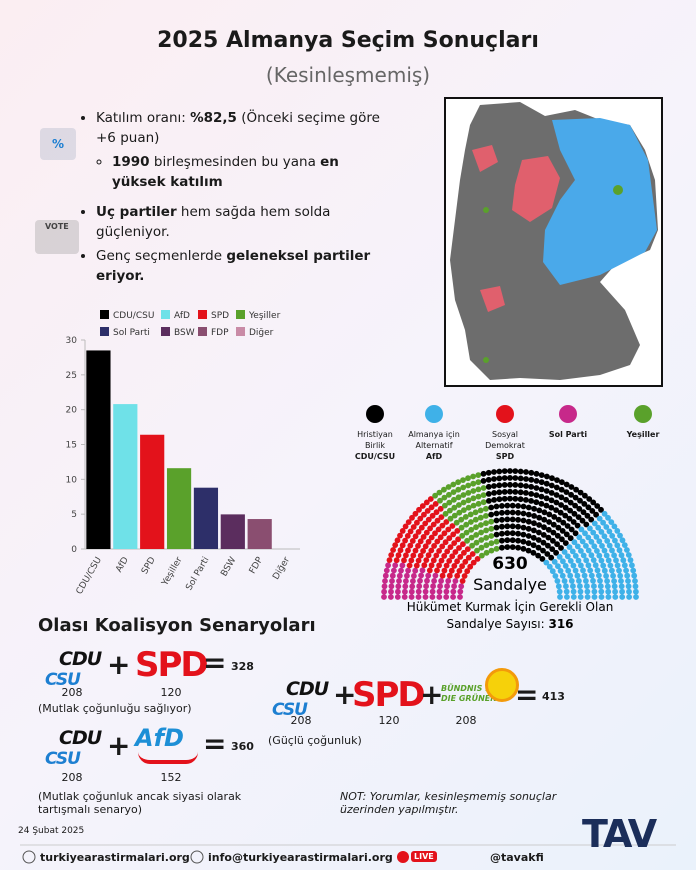 Image resolution: width=696 pixels, height=870 pixels. What do you see at coordinates (197, 857) in the screenshot?
I see `mail-icon` at bounding box center [197, 857].